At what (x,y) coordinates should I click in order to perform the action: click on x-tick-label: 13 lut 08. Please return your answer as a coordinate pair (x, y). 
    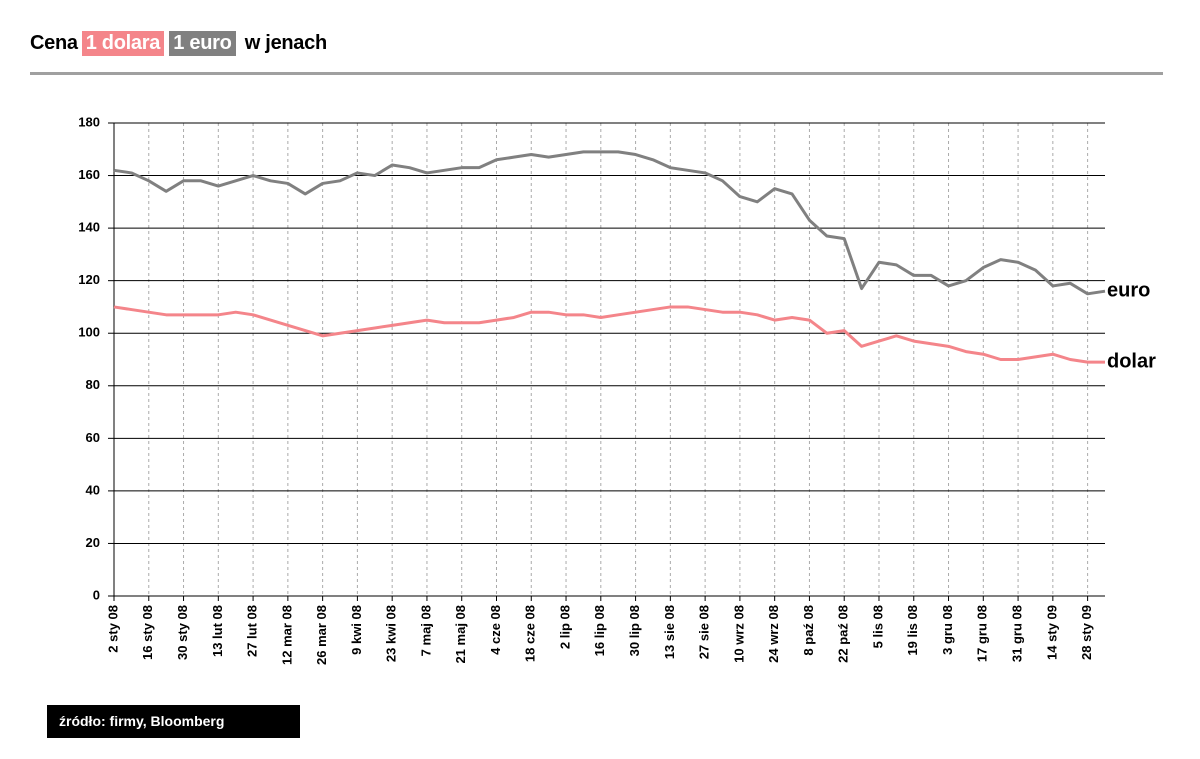
    Looking at the image, I should click on (217, 631).